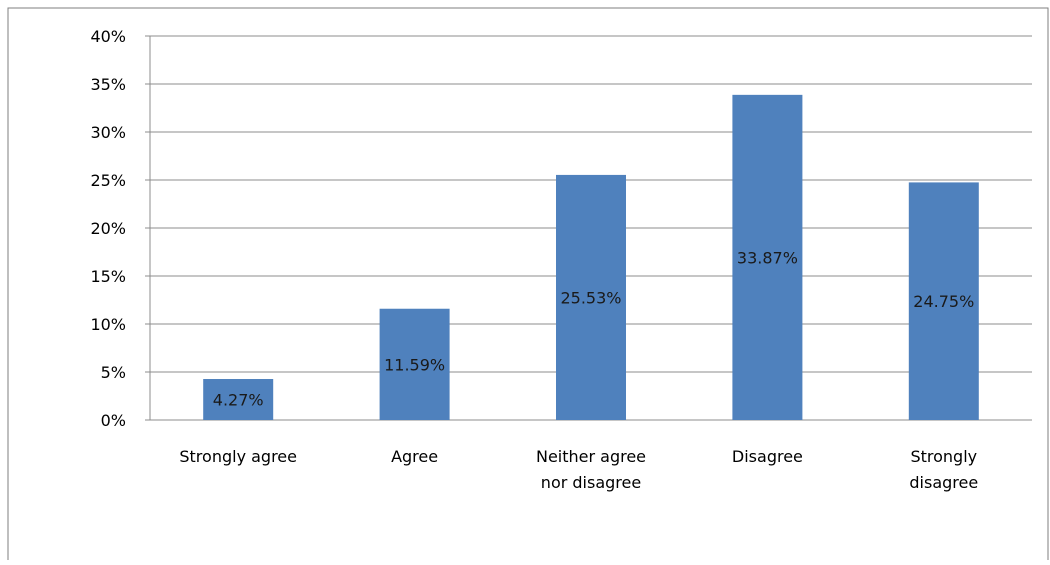 This screenshot has height=565, width=1050. What do you see at coordinates (108, 324) in the screenshot?
I see `y-tick-label: 10%` at bounding box center [108, 324].